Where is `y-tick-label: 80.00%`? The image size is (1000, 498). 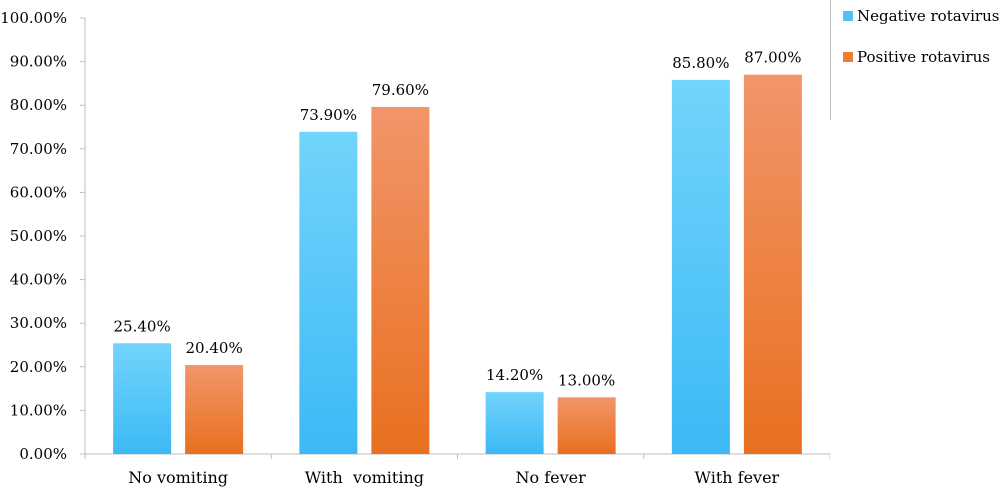
y-tick-label: 80.00% is located at coordinates (38, 105).